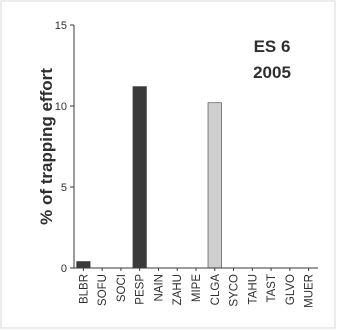 Image resolution: width=337 pixels, height=330 pixels. I want to click on bar-clga, so click(214, 185).